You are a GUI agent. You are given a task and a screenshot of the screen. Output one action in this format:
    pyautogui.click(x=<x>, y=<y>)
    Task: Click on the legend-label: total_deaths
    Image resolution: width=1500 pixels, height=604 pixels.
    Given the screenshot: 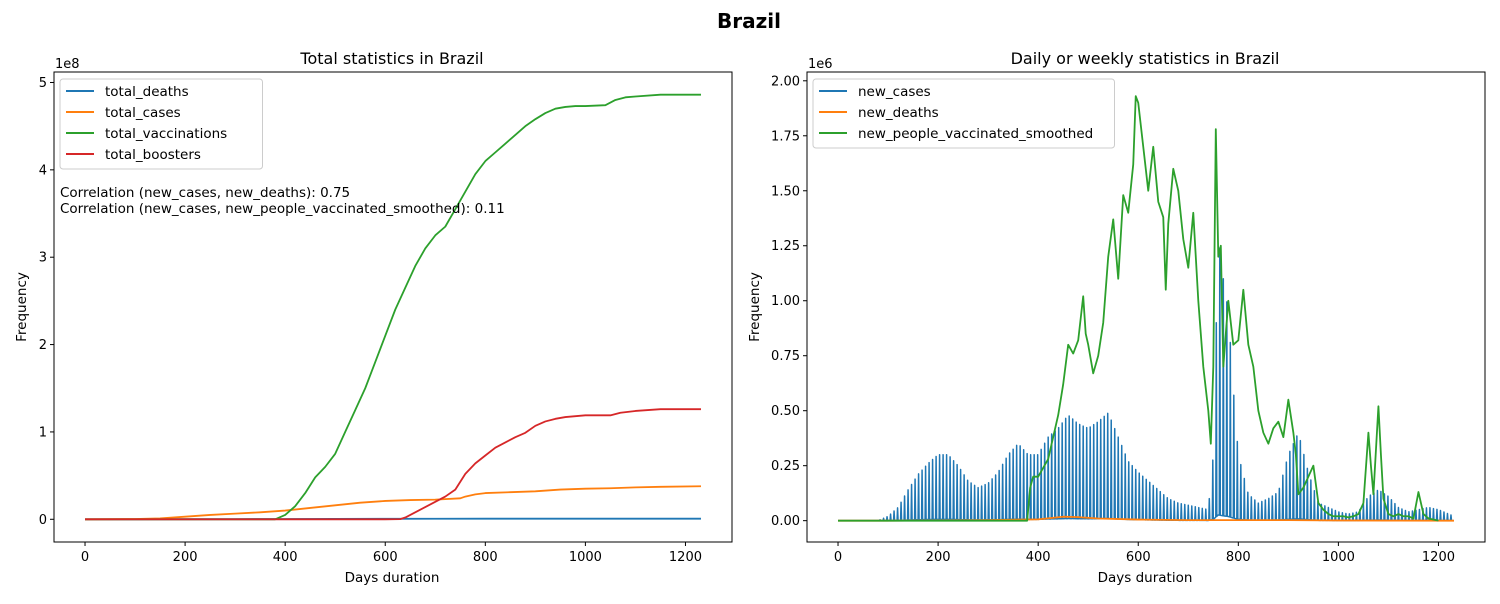 What is the action you would take?
    pyautogui.click(x=147, y=92)
    